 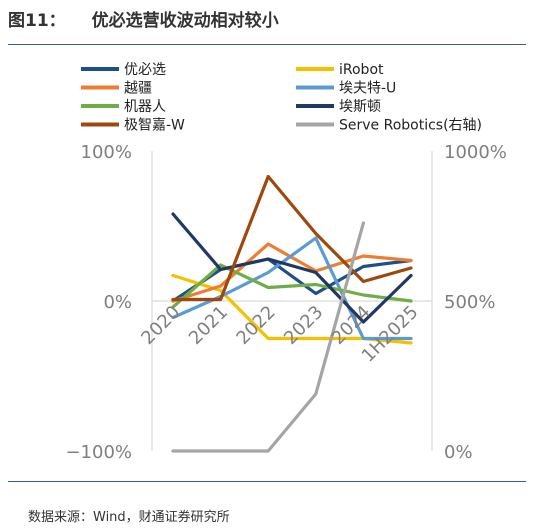 What do you see at coordinates (267, 44) in the screenshot?
I see `top-rule` at bounding box center [267, 44].